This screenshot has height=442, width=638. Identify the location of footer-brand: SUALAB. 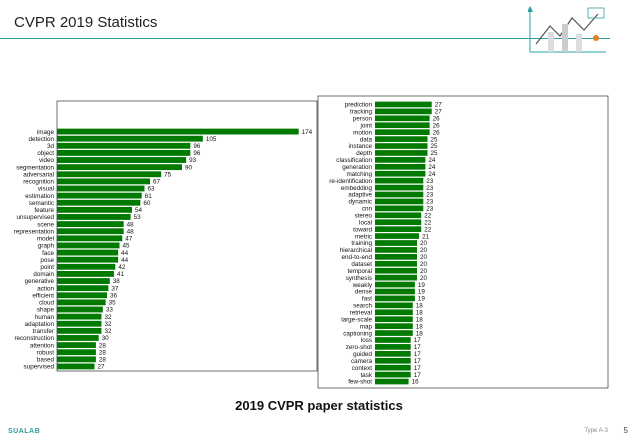
(24, 431).